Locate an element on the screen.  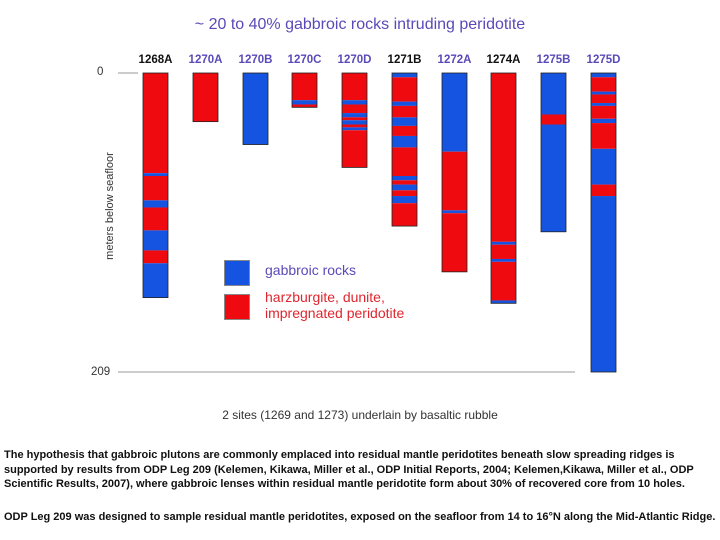
hole-label-1270A: 1270A is located at coordinates (205, 60).